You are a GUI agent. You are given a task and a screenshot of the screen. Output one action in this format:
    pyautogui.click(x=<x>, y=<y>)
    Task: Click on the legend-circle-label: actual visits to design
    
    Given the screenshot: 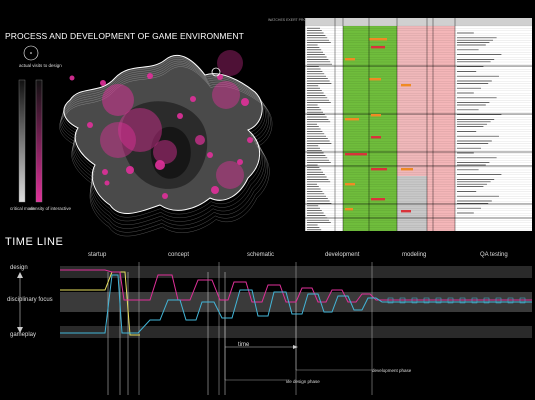 What is the action you would take?
    pyautogui.click(x=40, y=65)
    